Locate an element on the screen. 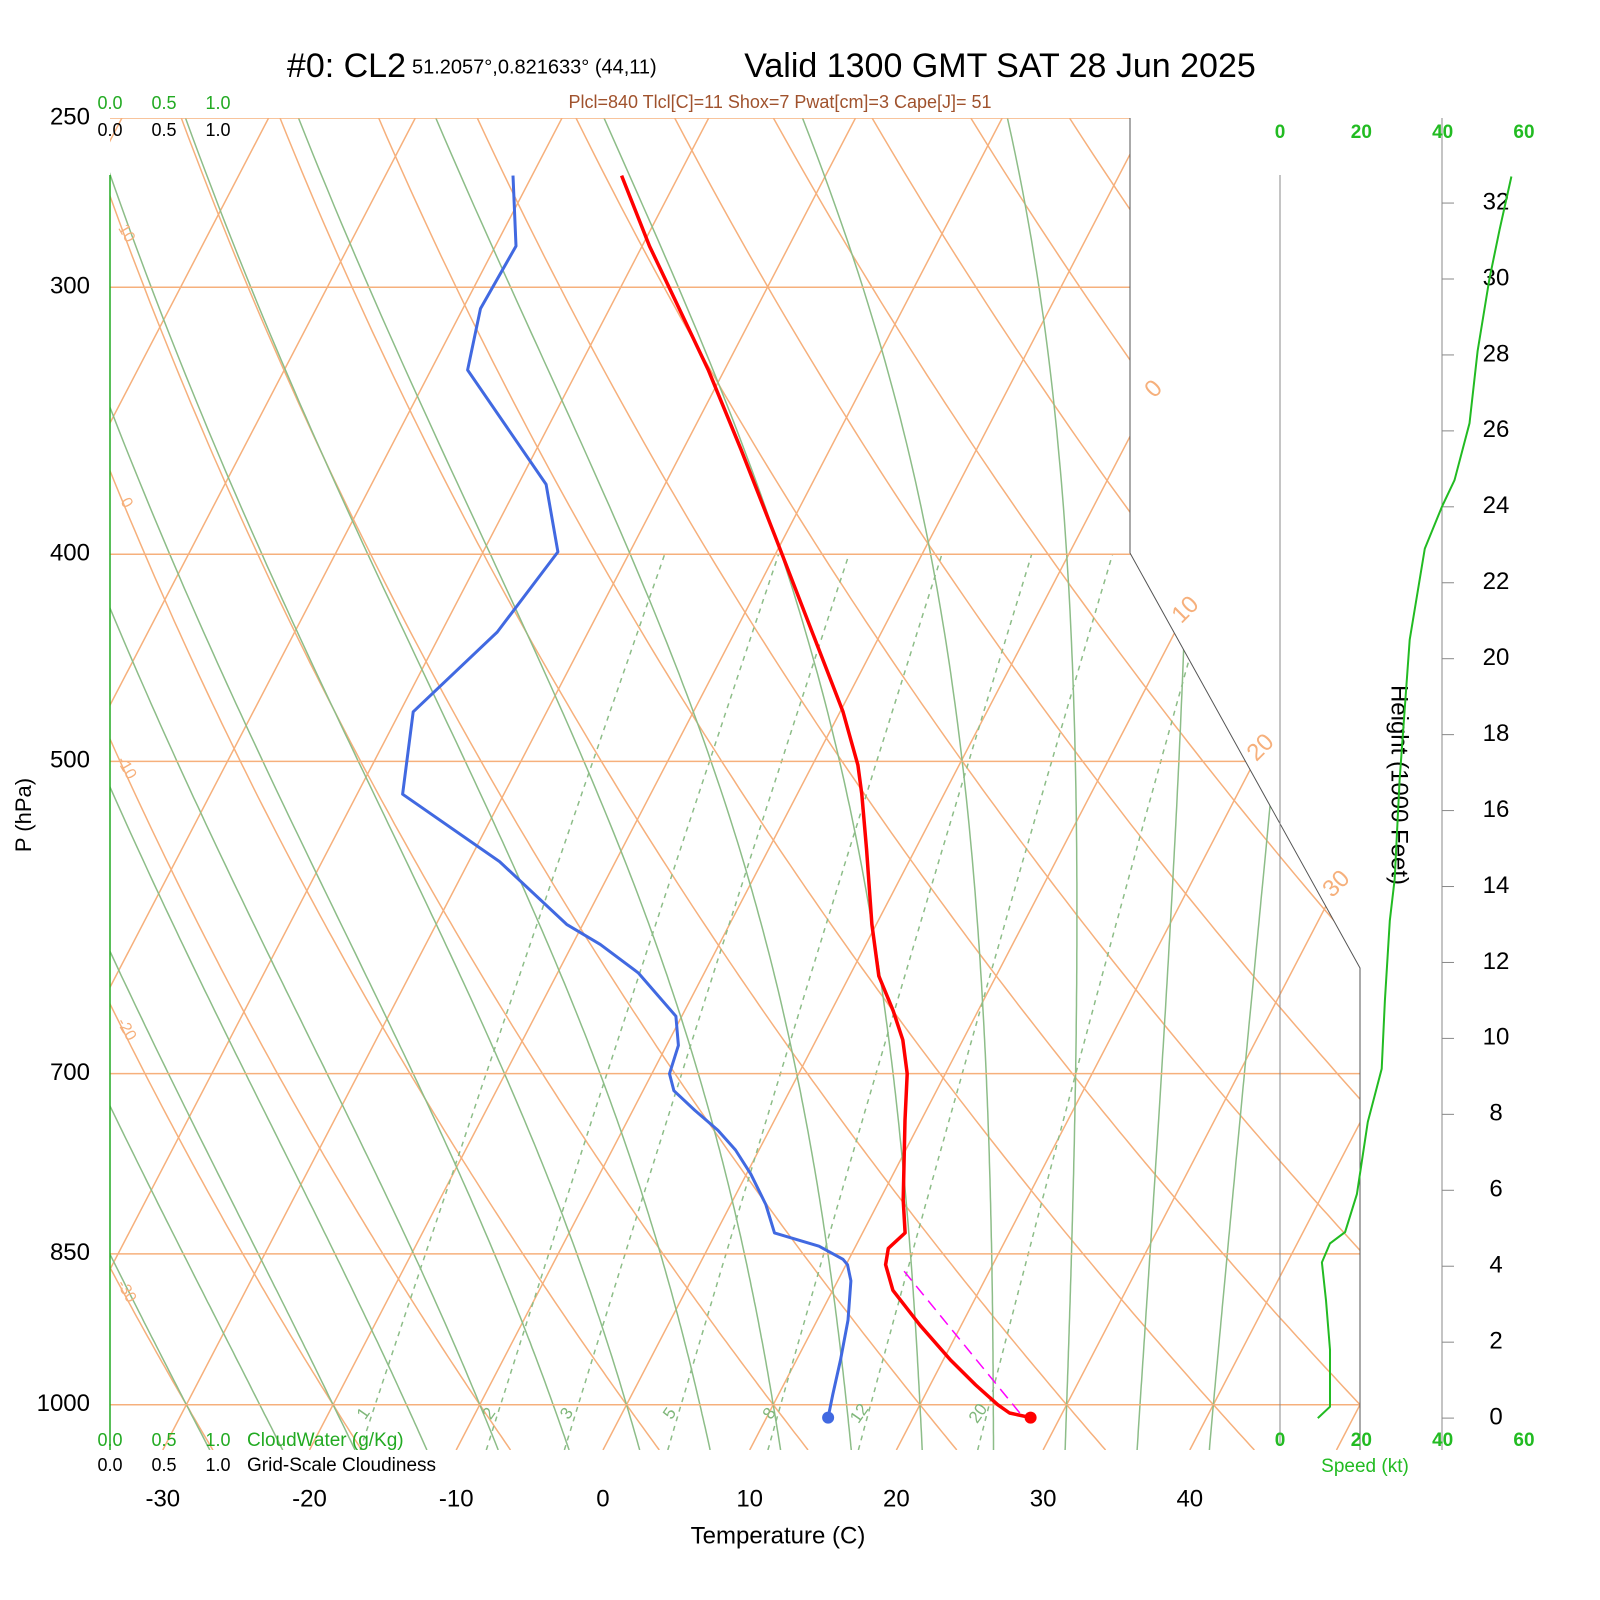 This screenshot has height=1600, width=1600. height-tick-label: 18 is located at coordinates (1496, 733).